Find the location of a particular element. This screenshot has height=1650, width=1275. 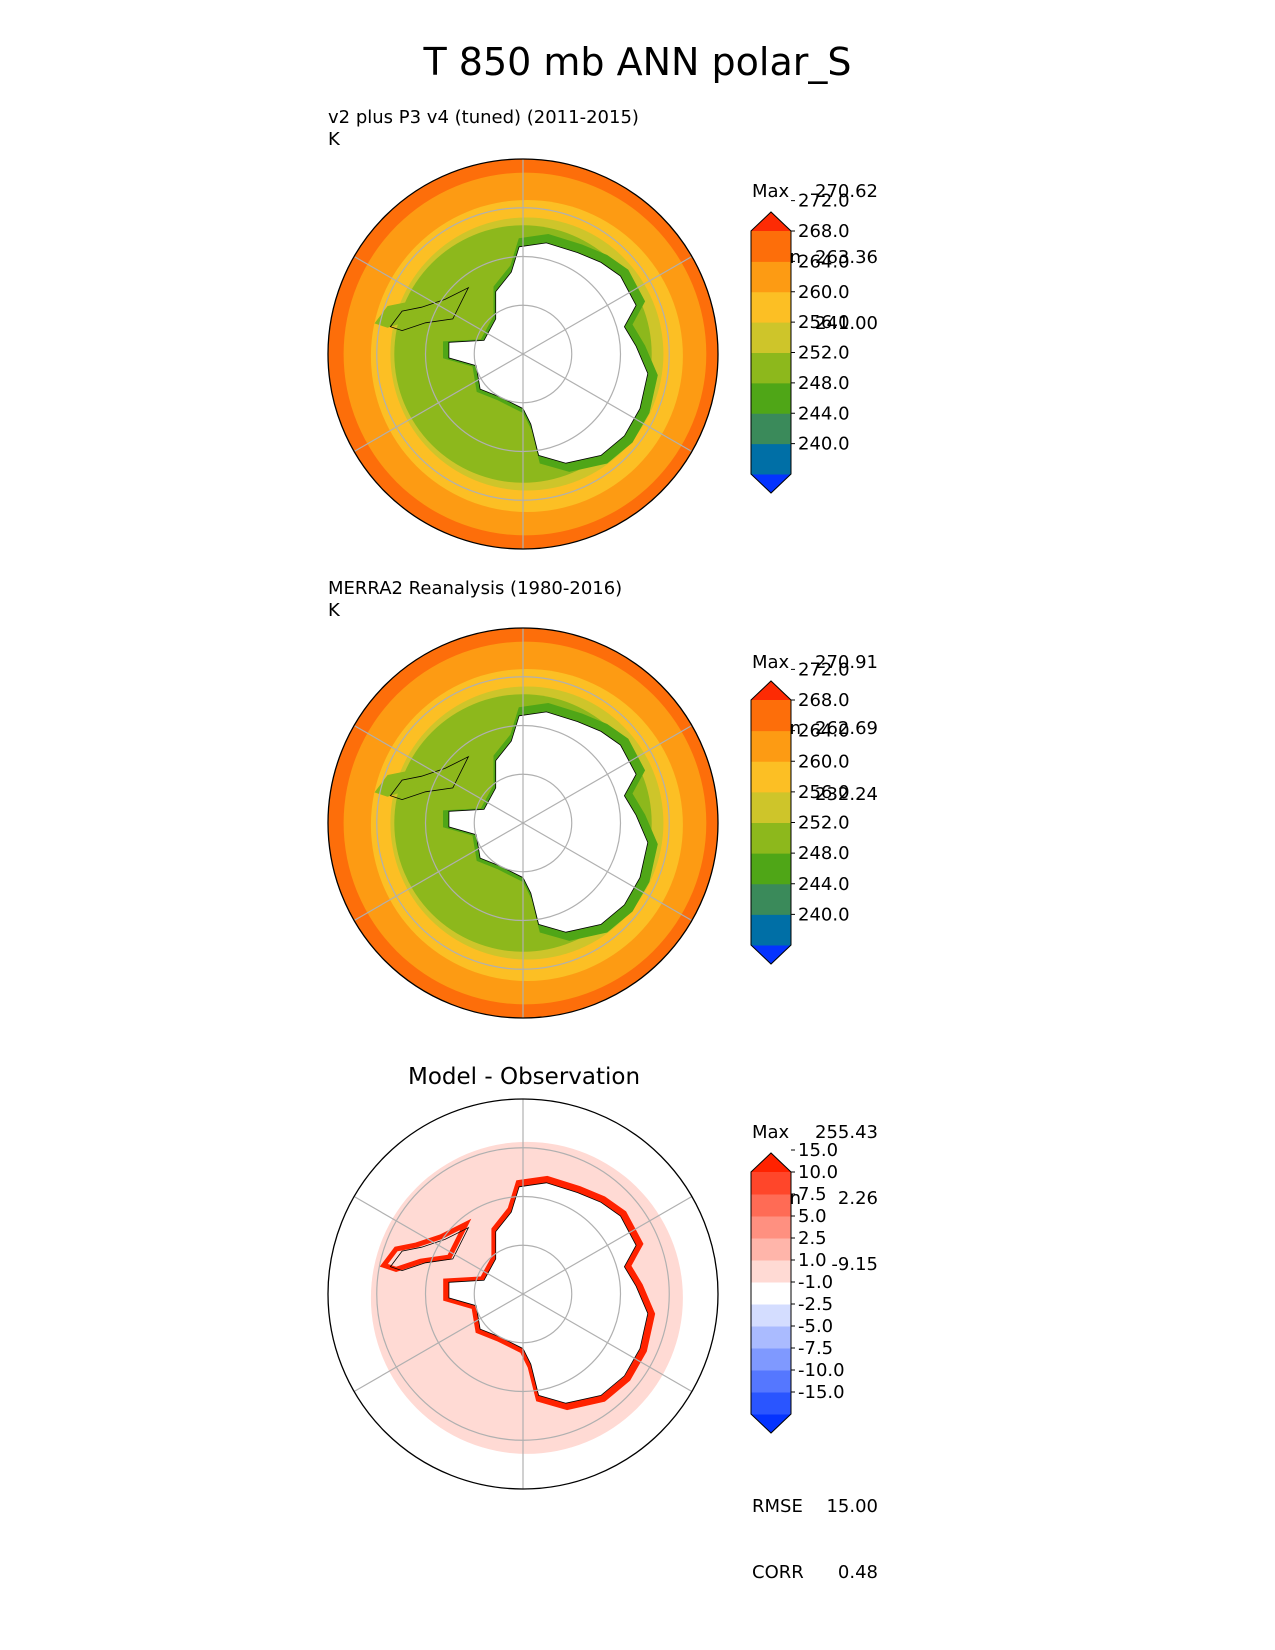

panel1-title: v2 plus P3 v4 (tuned) (2011-2015) is located at coordinates (483, 117).